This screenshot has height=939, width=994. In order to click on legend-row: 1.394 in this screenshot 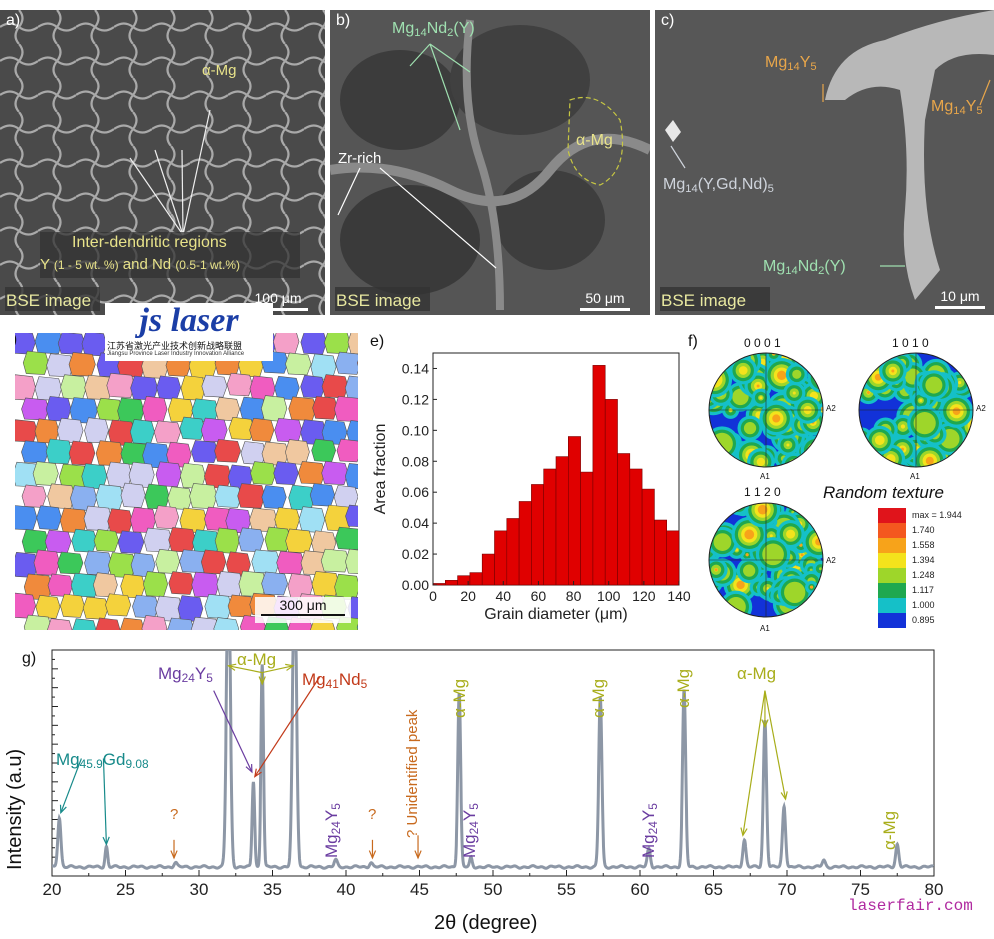, I will do `click(936, 560)`.